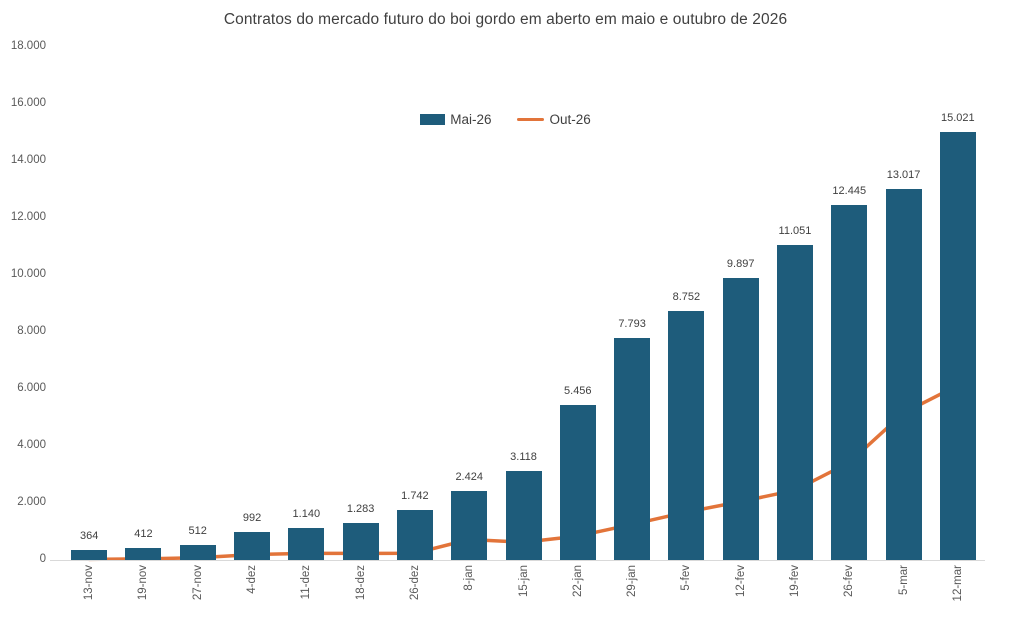 The height and width of the screenshot is (629, 1011). I want to click on bar-data-label: 7.793, so click(632, 323).